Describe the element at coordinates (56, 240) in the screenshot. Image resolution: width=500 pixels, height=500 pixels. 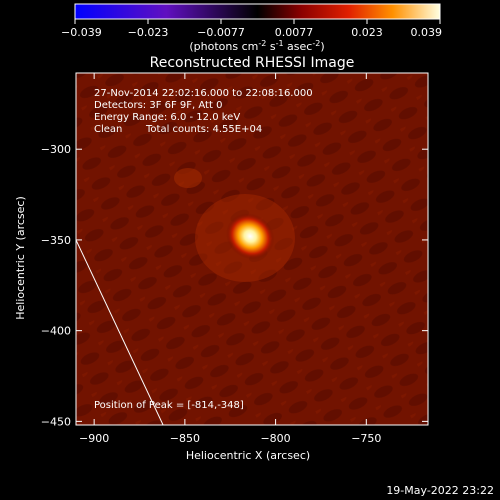
I see `y-tick-label: −350` at that location.